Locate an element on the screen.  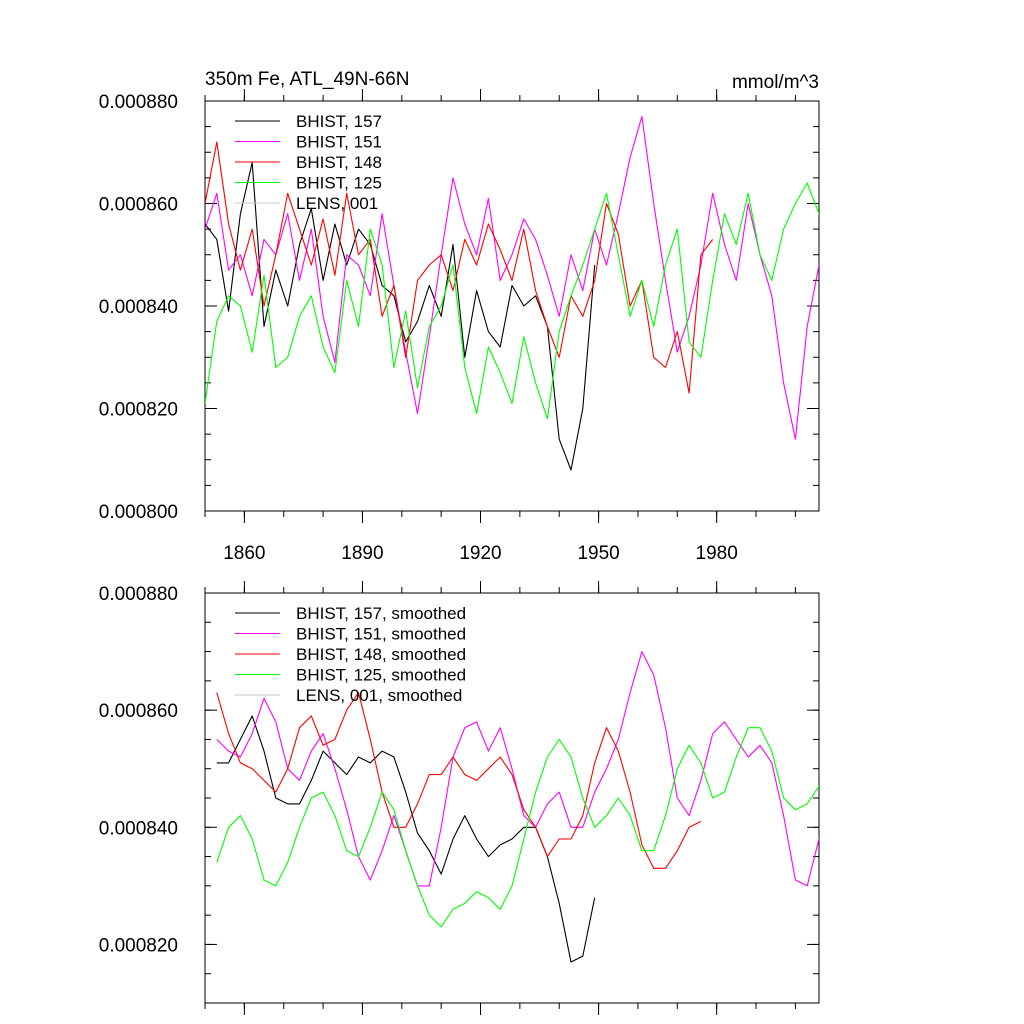
legend-entry: BHIST, 125 is located at coordinates (339, 183).